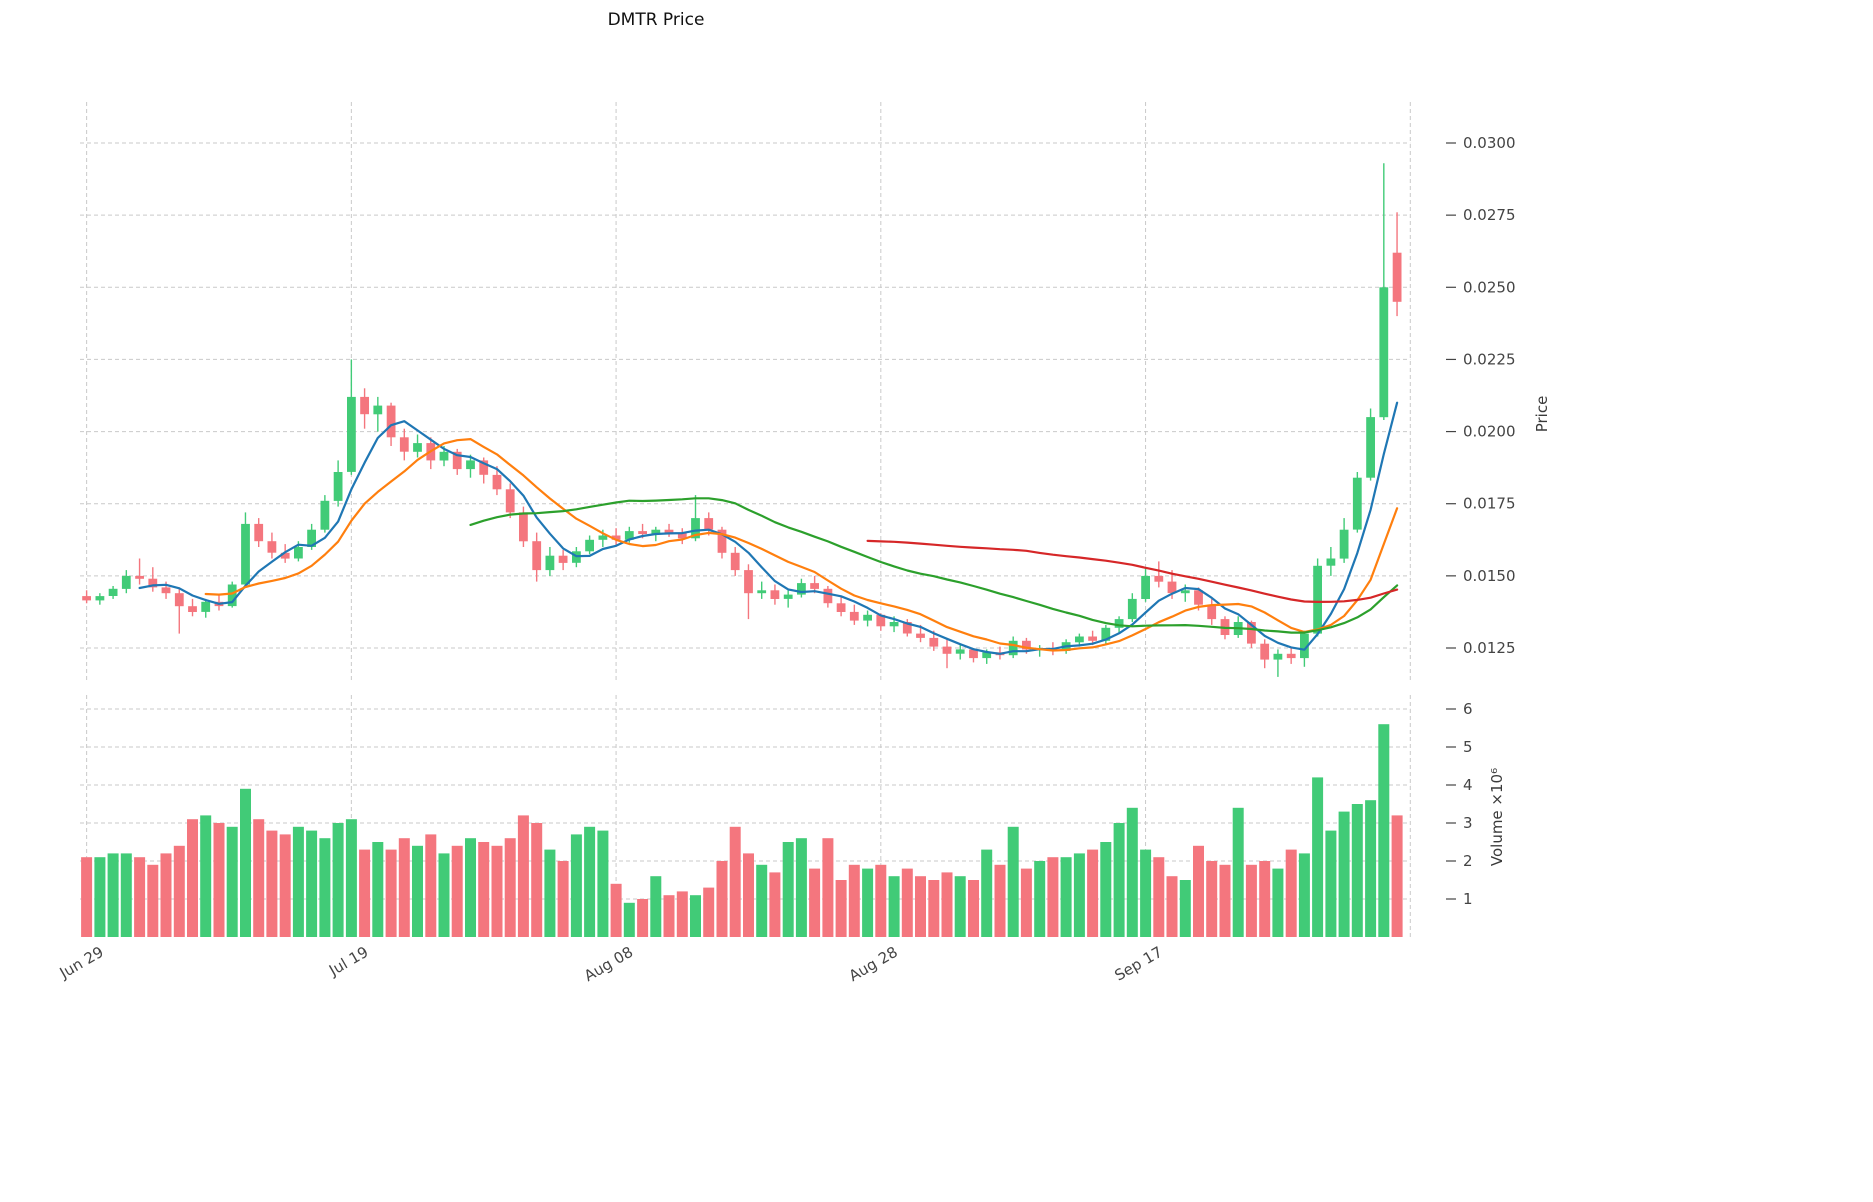 The height and width of the screenshot is (1202, 1873). What do you see at coordinates (1138, 964) in the screenshot?
I see `x-tick-label: Sep 17` at bounding box center [1138, 964].